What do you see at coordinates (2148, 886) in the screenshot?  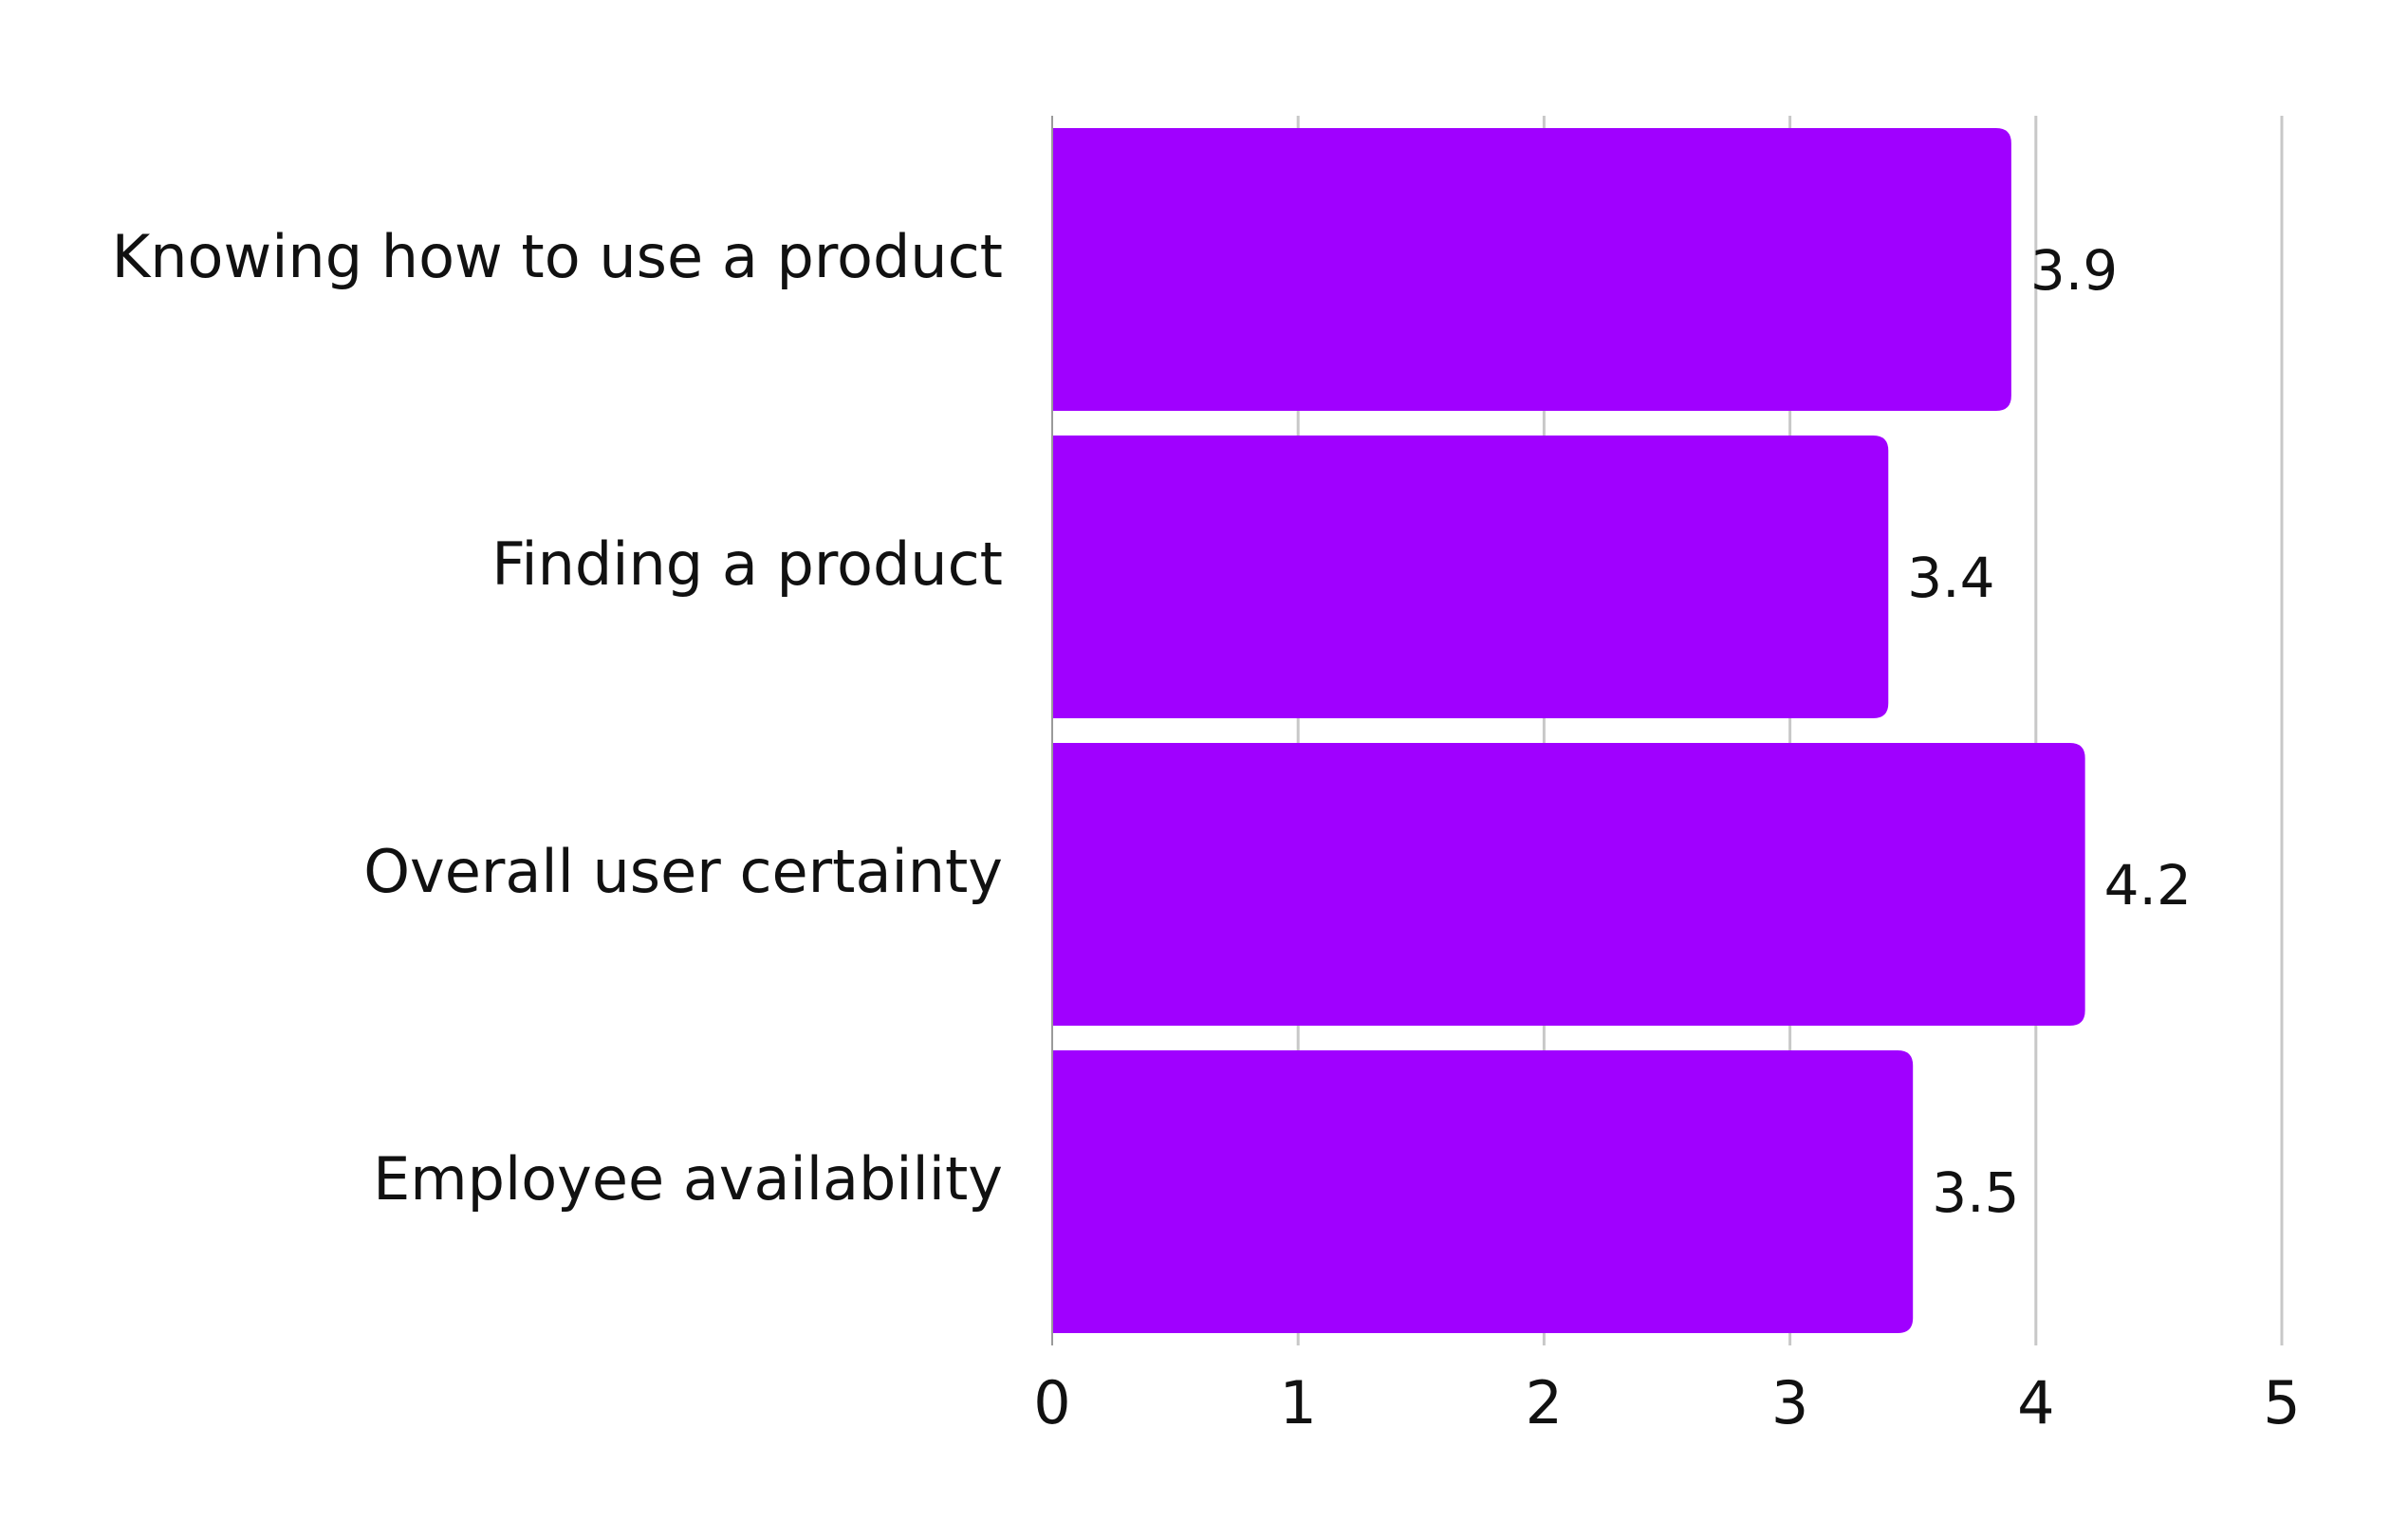 I see `value-label-2: 4.2` at bounding box center [2148, 886].